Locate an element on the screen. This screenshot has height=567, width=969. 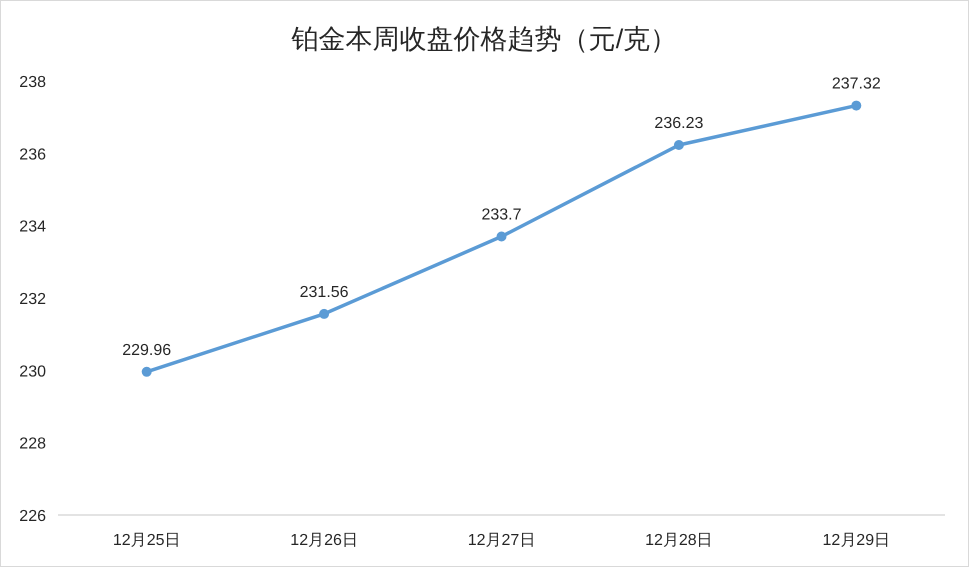
x-tick-label: 12月25日 is located at coordinates (146, 540).